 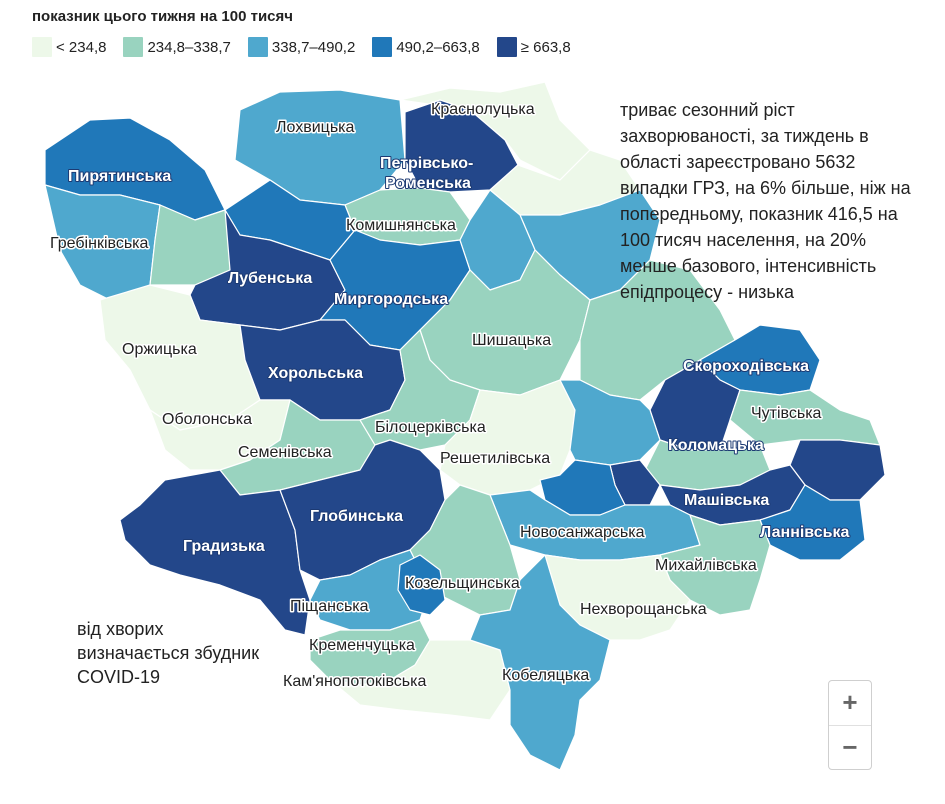 What do you see at coordinates (329, 606) in the screenshot?
I see `label-pishchanska: Піщанська` at bounding box center [329, 606].